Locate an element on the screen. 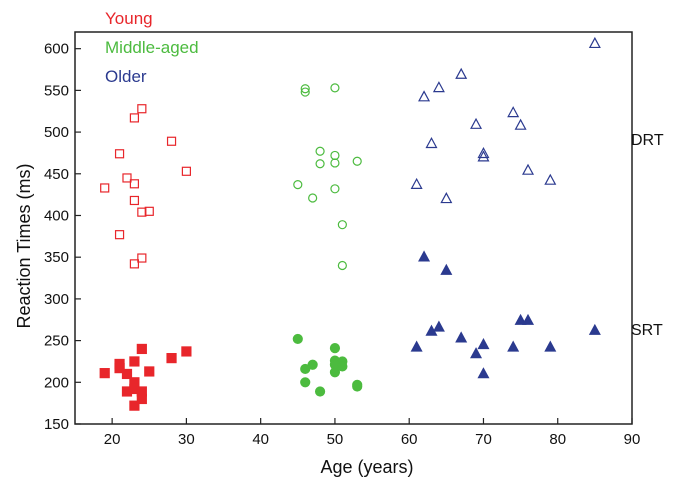 This screenshot has width=681, height=478. legend-older: Older is located at coordinates (126, 76).